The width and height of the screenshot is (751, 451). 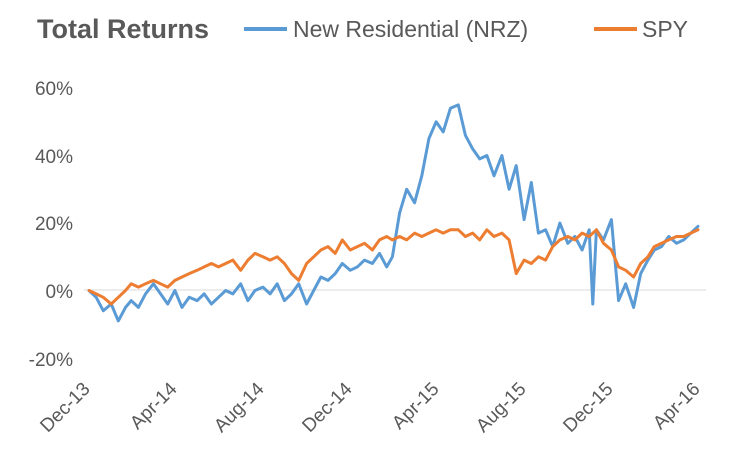 I want to click on x-tick-label: Dec-14, so click(x=327, y=407).